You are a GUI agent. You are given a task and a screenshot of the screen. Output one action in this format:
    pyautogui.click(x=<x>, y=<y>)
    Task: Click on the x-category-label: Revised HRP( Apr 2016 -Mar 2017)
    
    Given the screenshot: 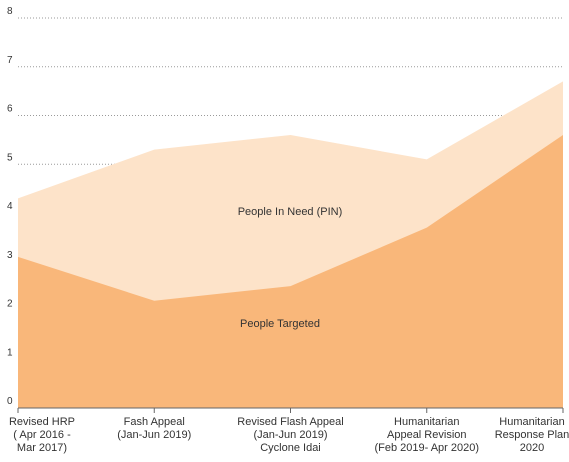 What is the action you would take?
    pyautogui.click(x=42, y=435)
    